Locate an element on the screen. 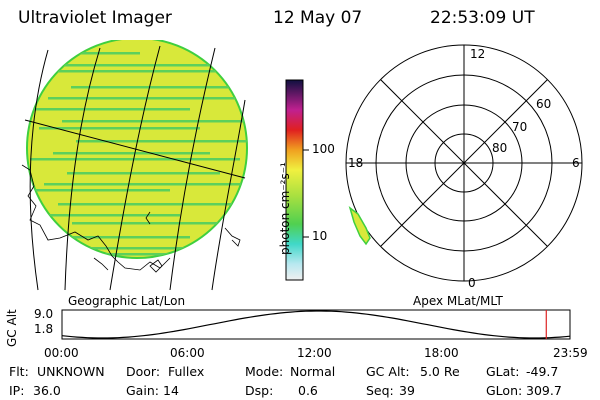  mlat-label-80: 80 is located at coordinates (500, 148).